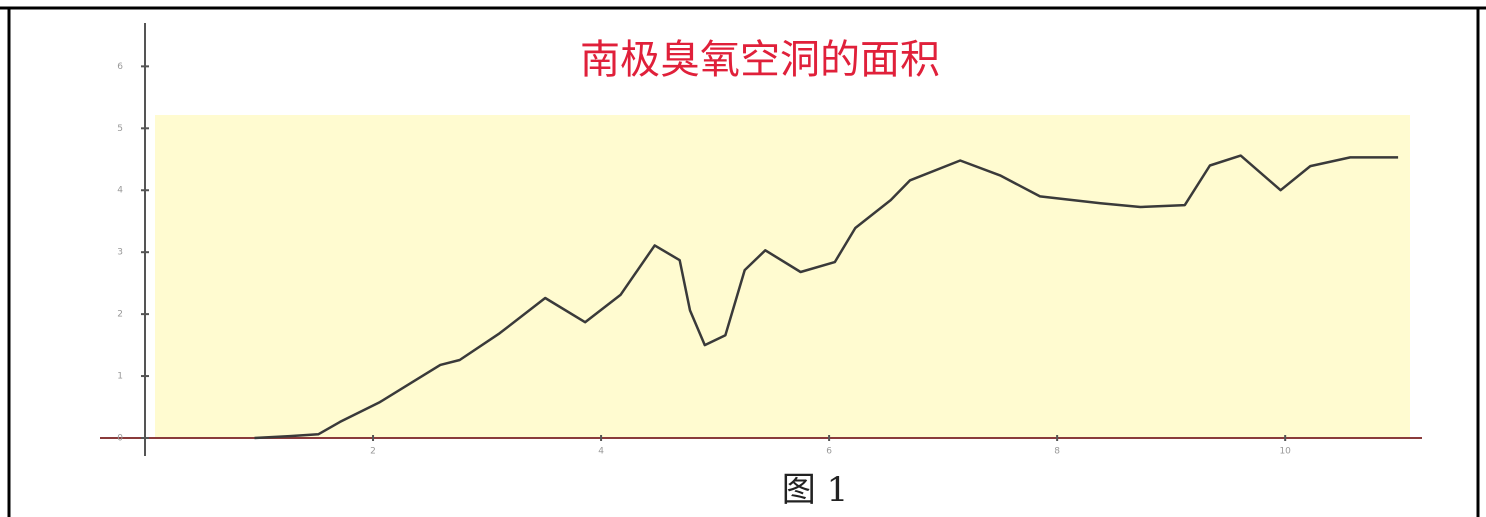 This screenshot has width=1486, height=517. I want to click on chart-title: 南极臭氧空洞的面积, so click(760, 60).